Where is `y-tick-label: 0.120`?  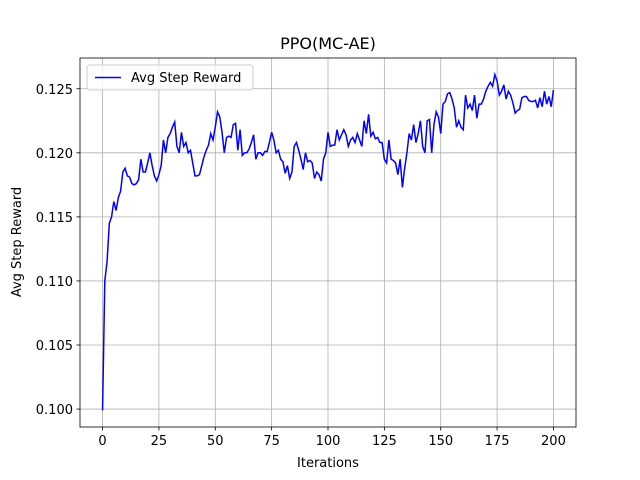 y-tick-label: 0.120 is located at coordinates (54, 154).